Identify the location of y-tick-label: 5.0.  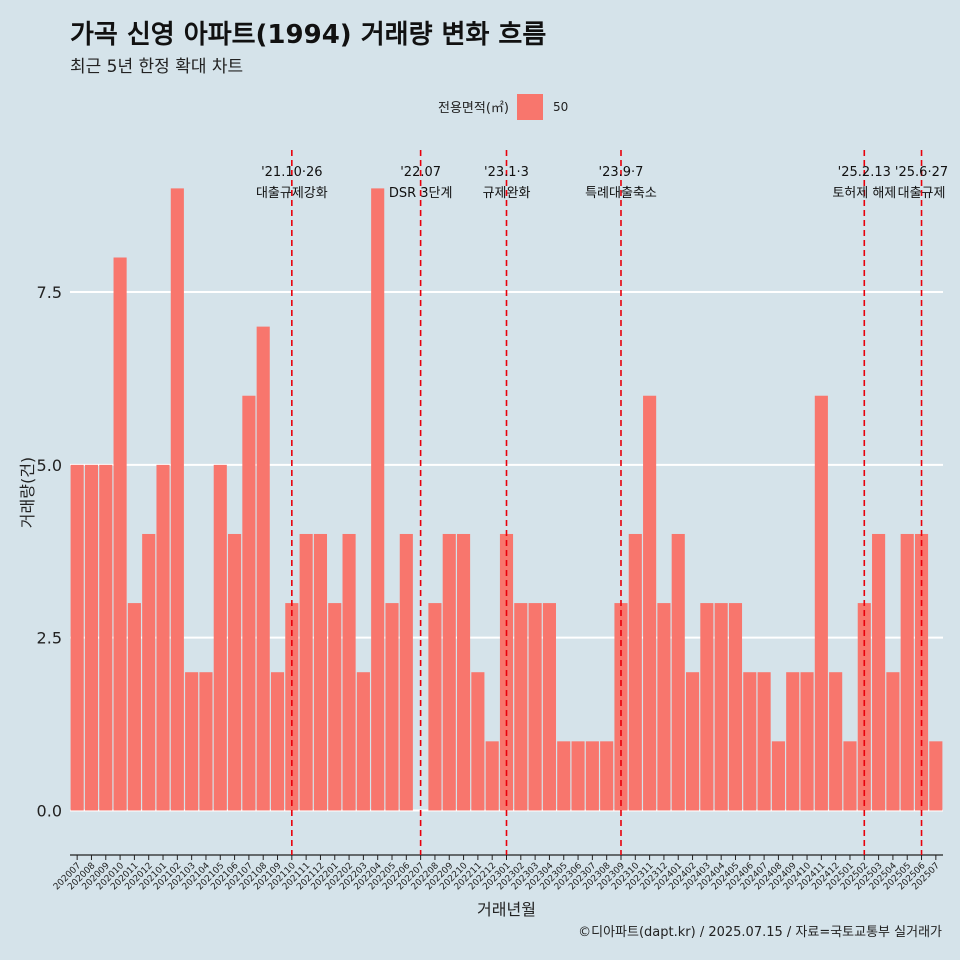
(49, 465).